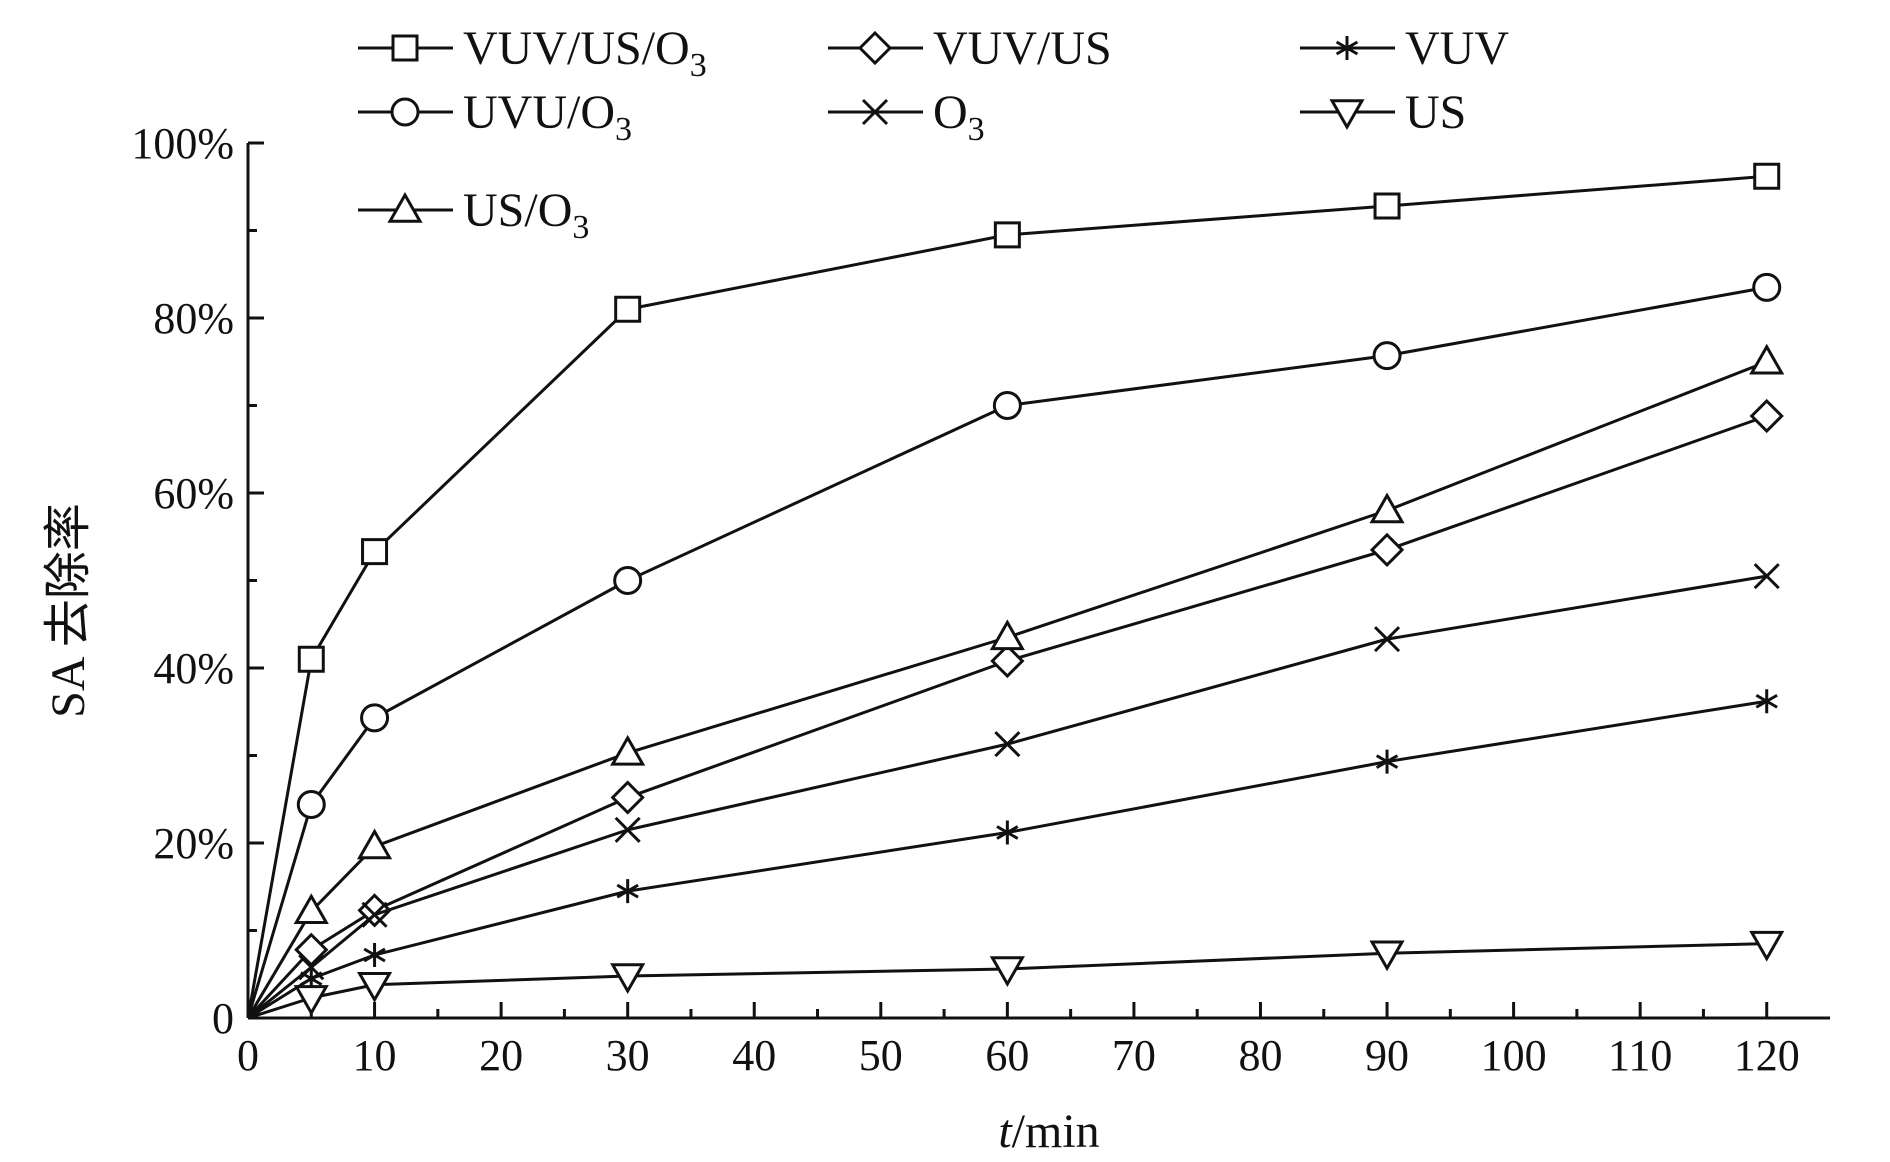 This screenshot has width=1890, height=1162. I want to click on legend-label-vuv: VUV, so click(1457, 48).